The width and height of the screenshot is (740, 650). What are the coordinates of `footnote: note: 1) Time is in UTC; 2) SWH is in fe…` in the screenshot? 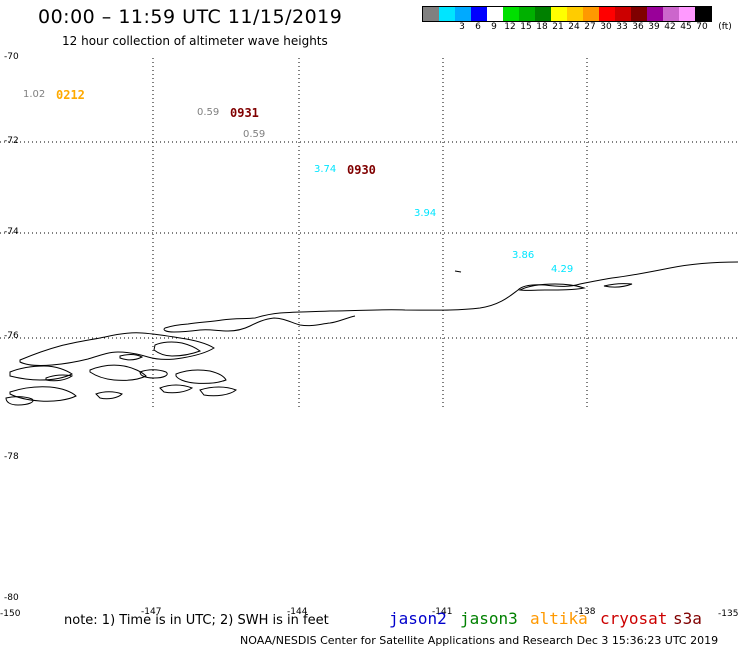 It's located at (196, 620).